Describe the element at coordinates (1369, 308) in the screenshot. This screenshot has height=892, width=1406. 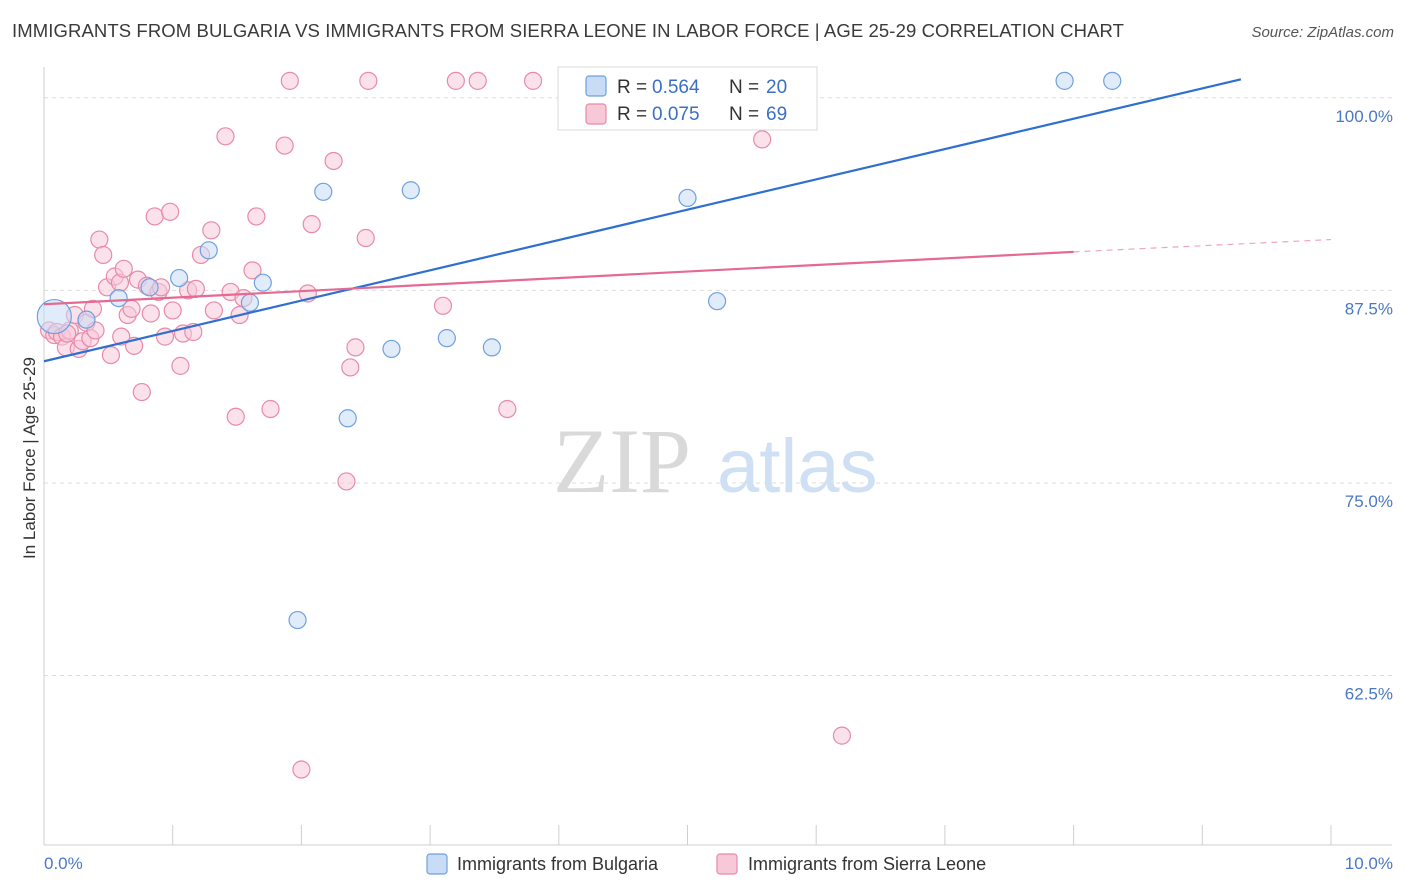
I see `y-tick-label: 87.5%` at that location.